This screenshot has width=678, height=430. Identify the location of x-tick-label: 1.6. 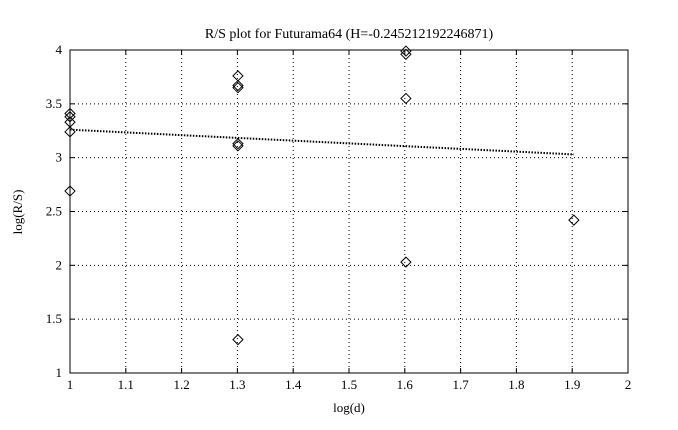
(405, 384).